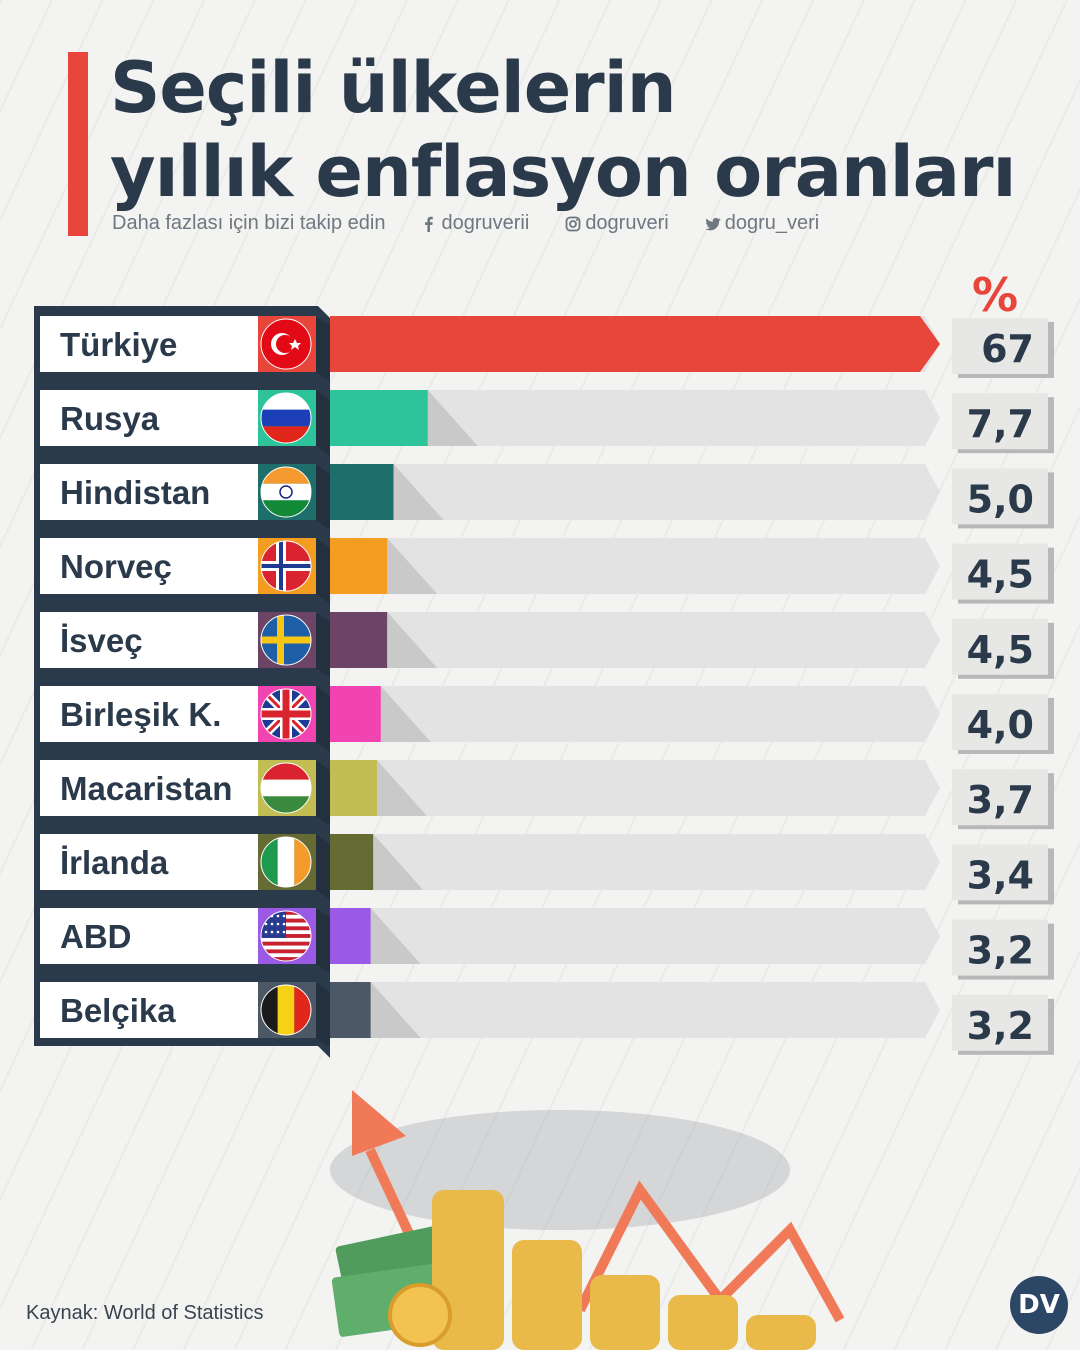  I want to click on sweden-flag-icon, so click(286, 640).